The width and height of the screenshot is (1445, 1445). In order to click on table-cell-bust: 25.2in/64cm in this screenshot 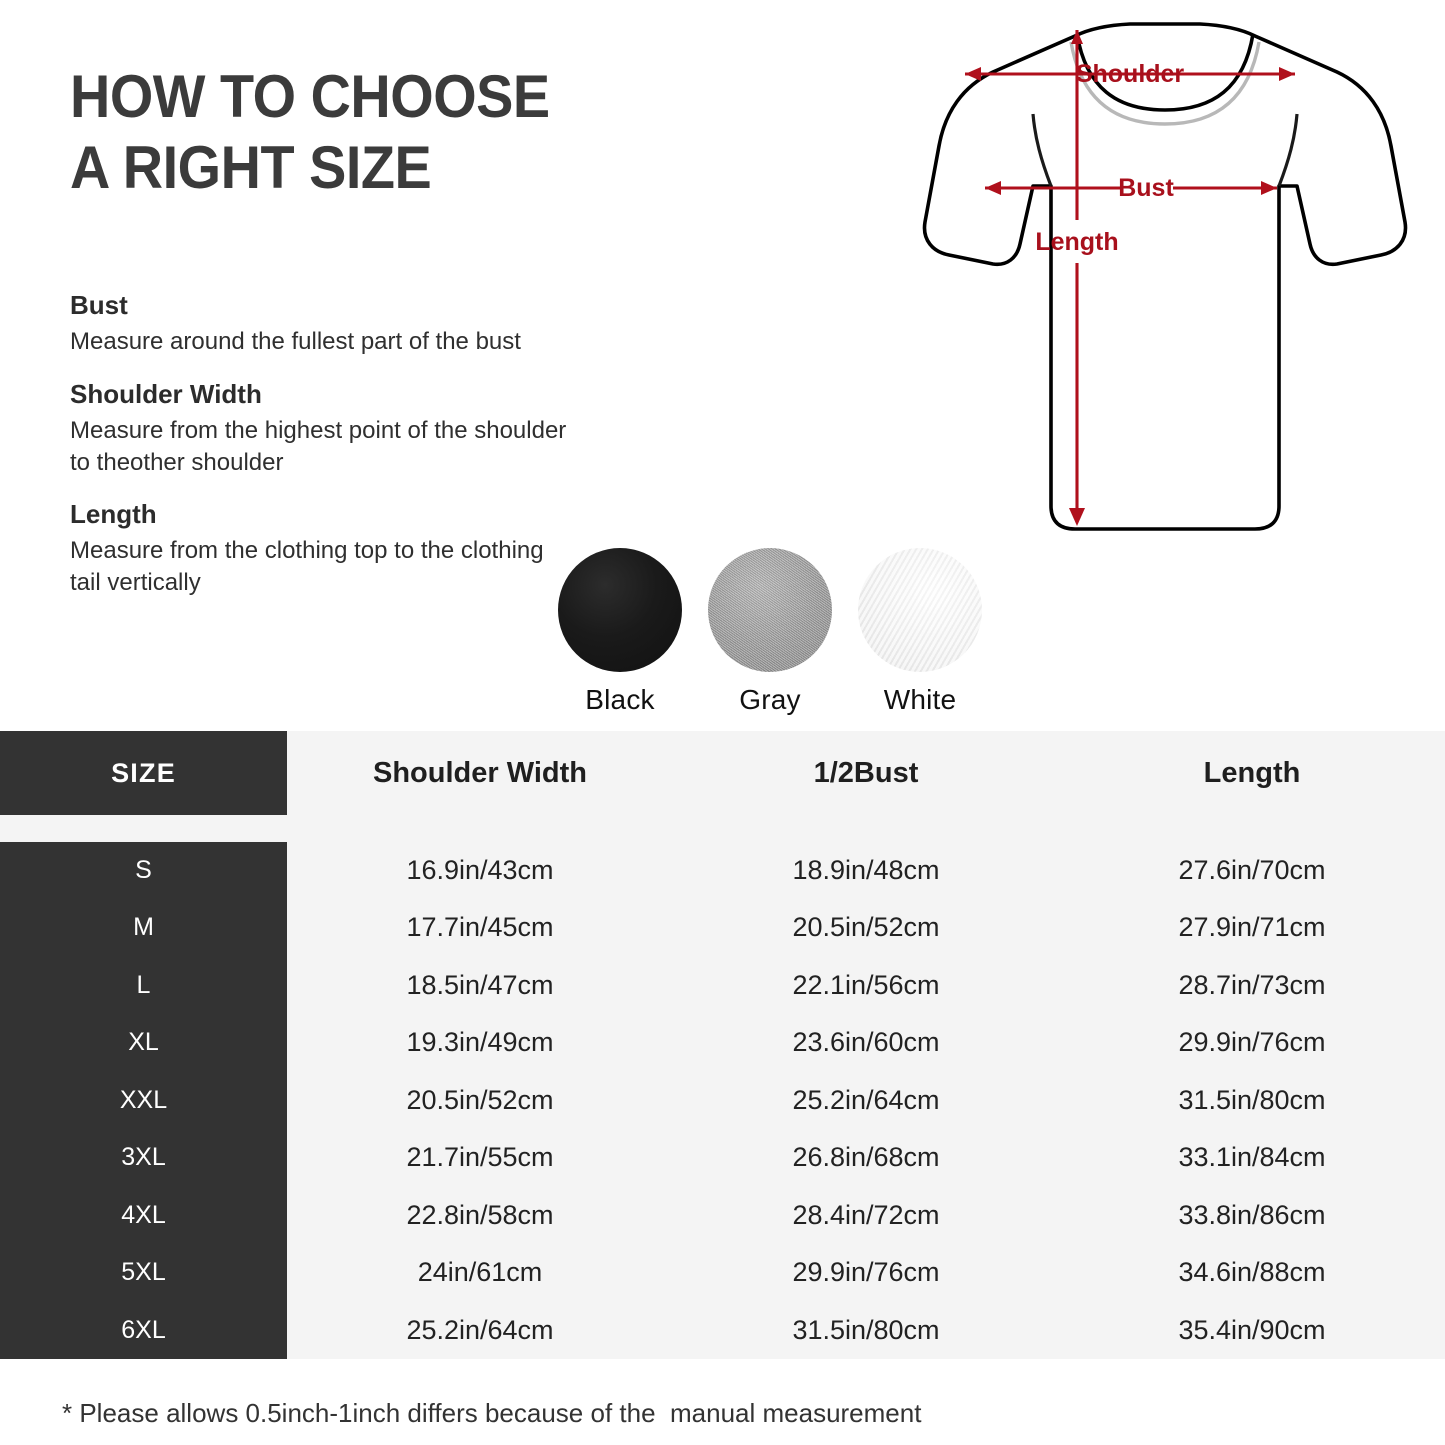, I will do `click(866, 1099)`.